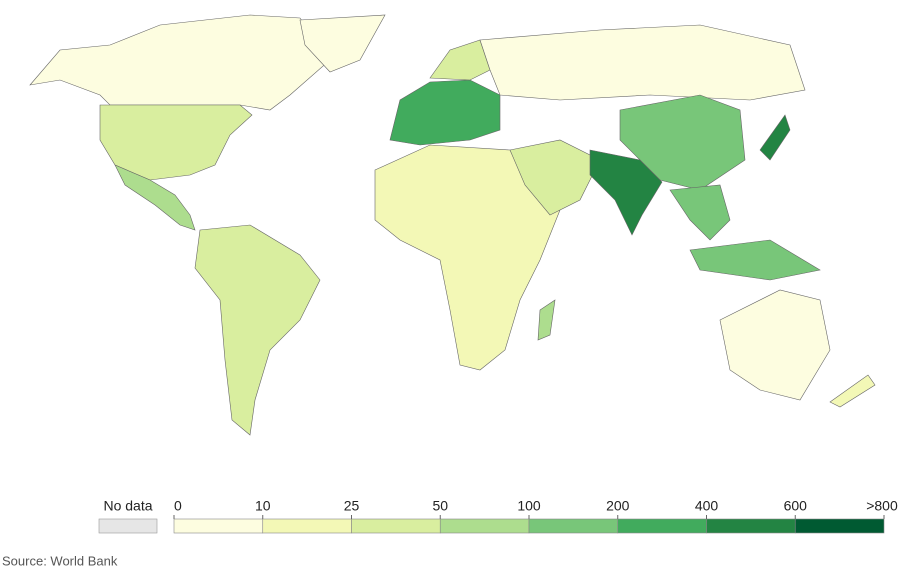 Image resolution: width=907 pixels, height=572 pixels. Describe the element at coordinates (263, 506) in the screenshot. I see `legend-tick-label: 10` at that location.